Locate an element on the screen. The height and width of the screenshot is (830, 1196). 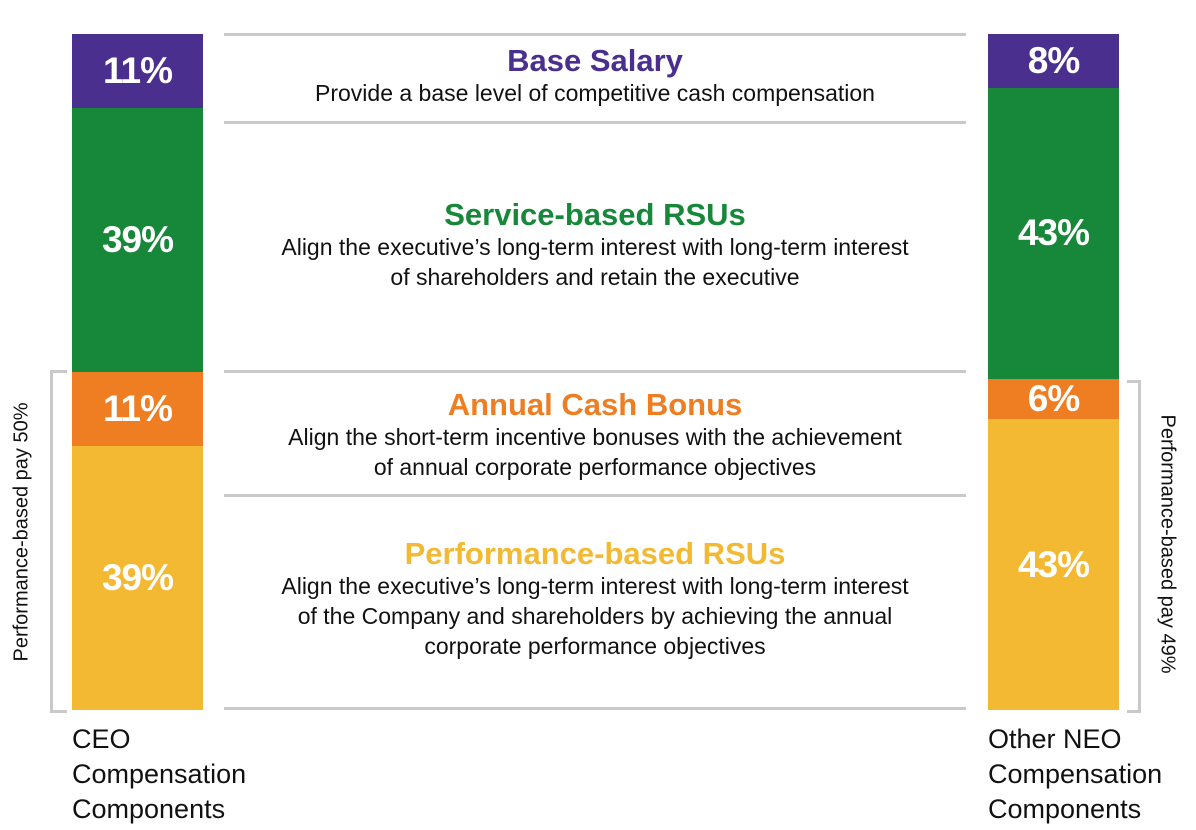
component-text-line: corporate performance objectives is located at coordinates (595, 646).